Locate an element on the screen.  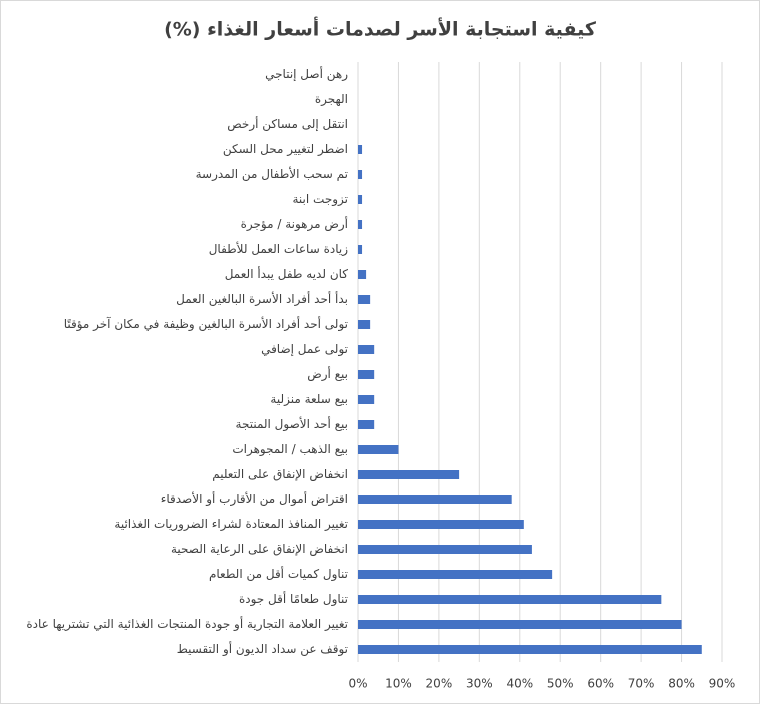
x-tick-label: 0% is located at coordinates (357, 684).